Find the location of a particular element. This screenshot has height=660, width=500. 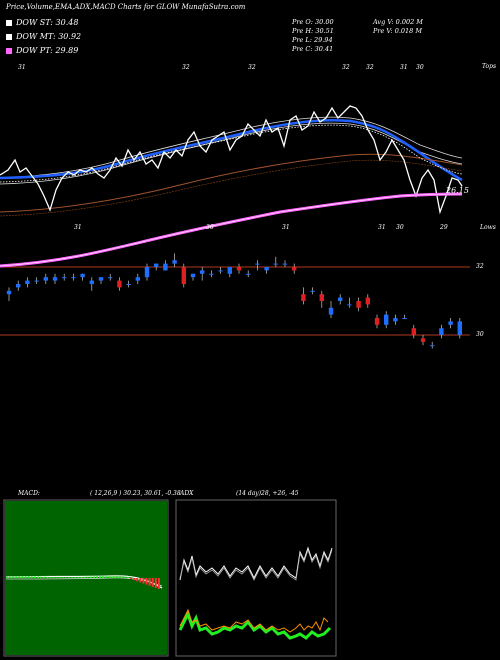

pt-value-label: 26.15 is located at coordinates (457, 190).